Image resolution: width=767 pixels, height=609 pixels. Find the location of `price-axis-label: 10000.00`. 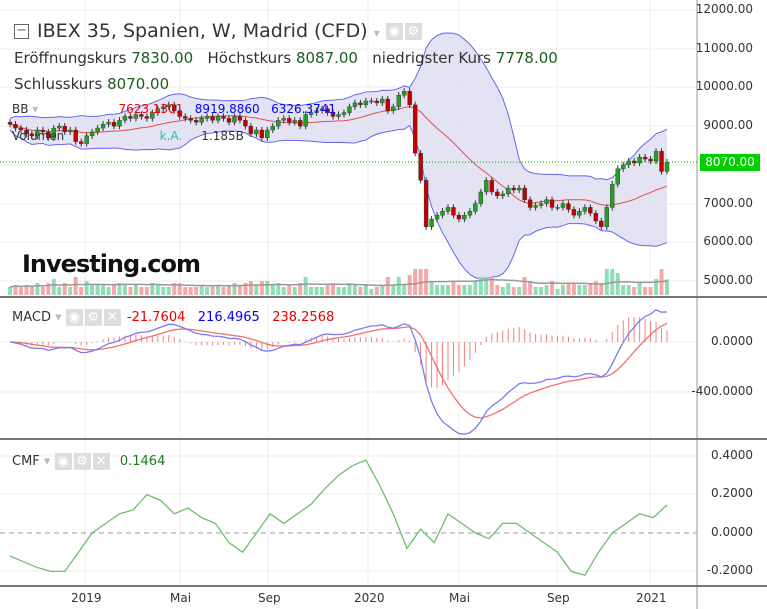

price-axis-label: 10000.00 is located at coordinates (724, 86).